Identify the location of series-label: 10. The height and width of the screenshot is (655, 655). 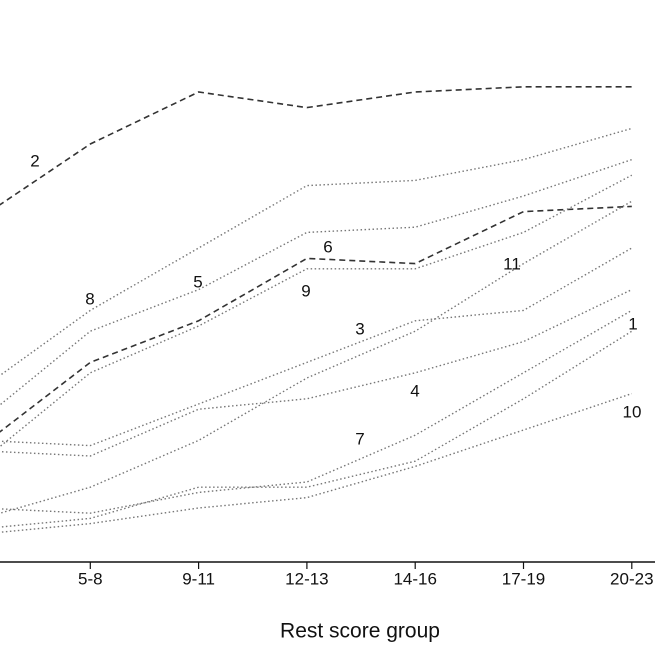
(632, 411).